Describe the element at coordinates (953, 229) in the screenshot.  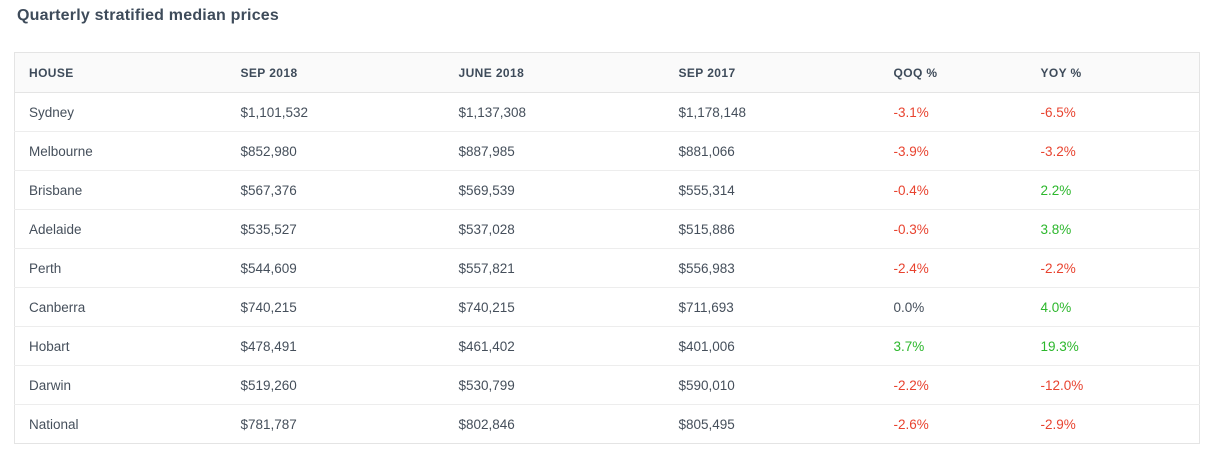
I see `qoq-cell: -0.3%` at that location.